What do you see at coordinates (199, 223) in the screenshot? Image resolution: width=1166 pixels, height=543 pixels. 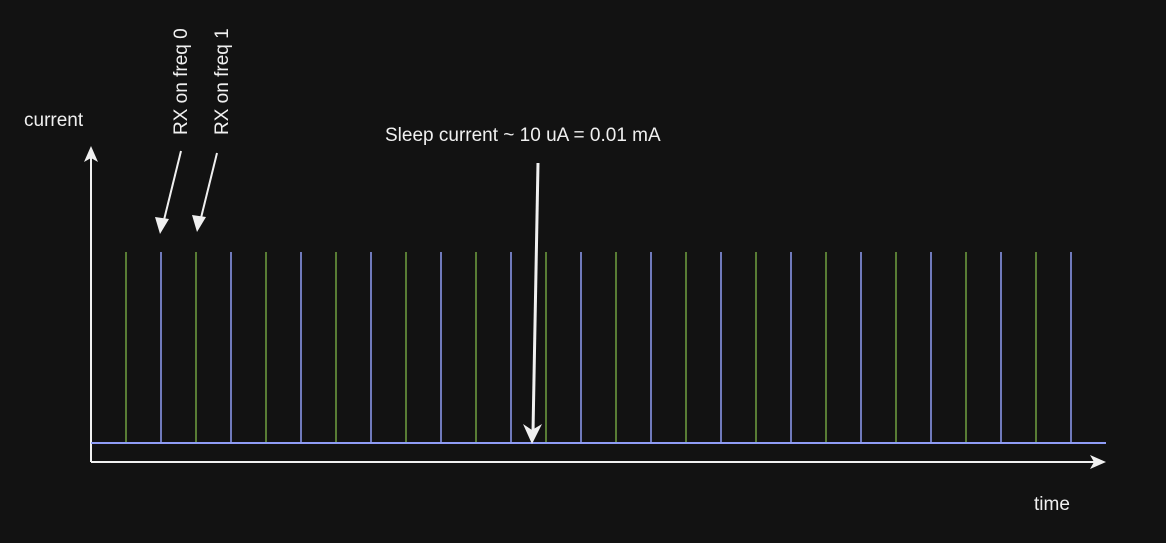 I see `rx-freq1-arrowhead` at bounding box center [199, 223].